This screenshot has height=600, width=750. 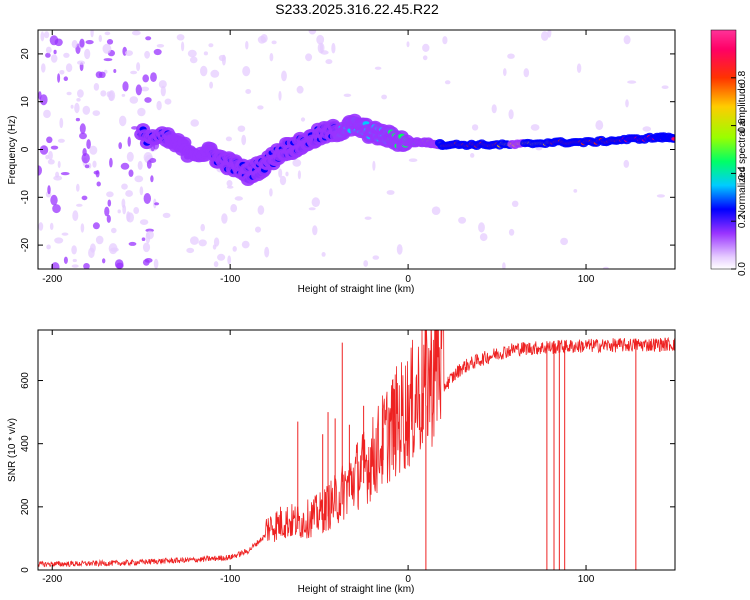 I want to click on spectrogram-y-tick-label: -20, so click(x=25, y=244).